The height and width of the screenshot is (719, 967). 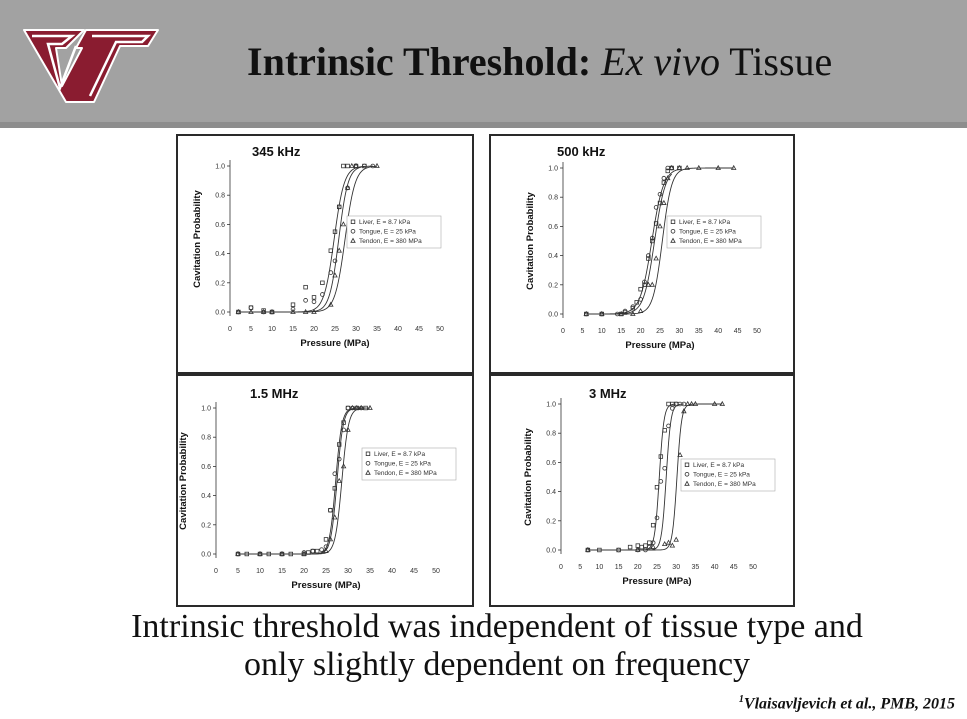 I want to click on x-axis-label: Pressure (MPa), so click(x=325, y=585).